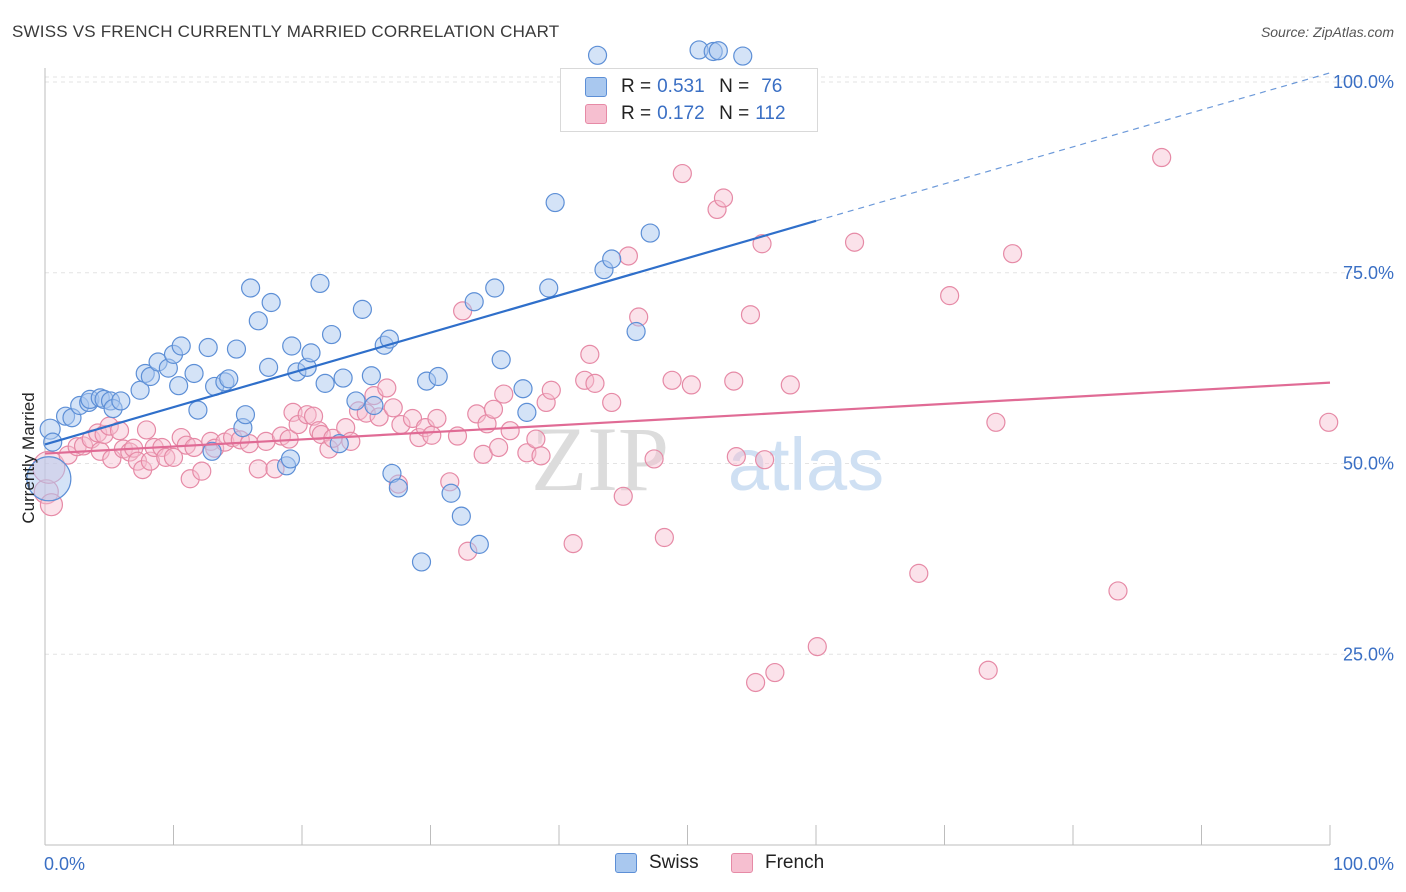  What do you see at coordinates (770, 113) in the screenshot?
I see `legend-french-n: 112` at bounding box center [770, 113].